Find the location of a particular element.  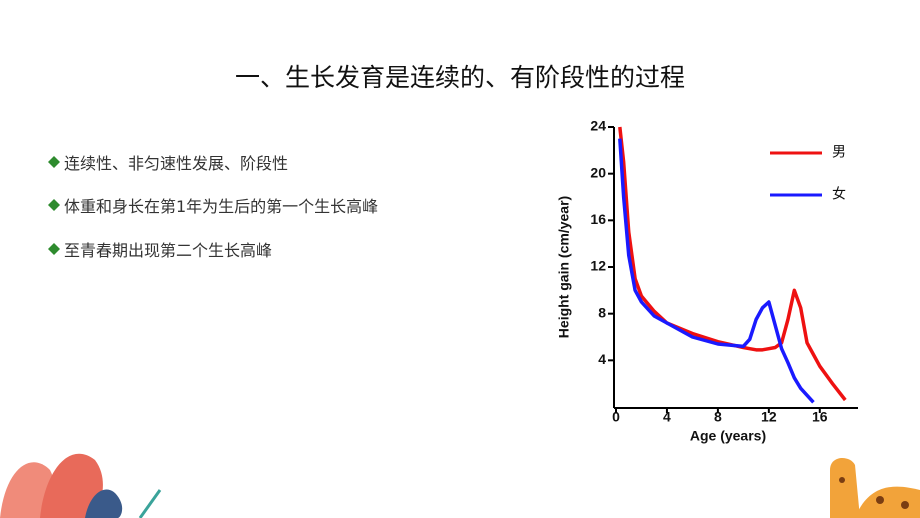

legend-label: 男 is located at coordinates (839, 152).